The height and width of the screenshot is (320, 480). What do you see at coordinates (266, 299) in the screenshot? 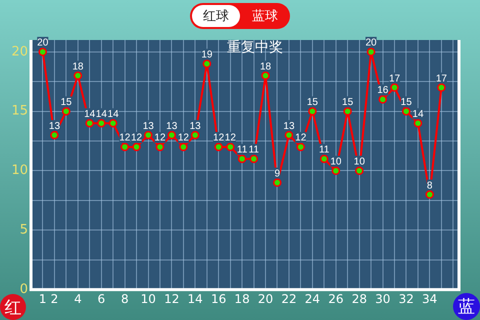
I see `x-tick-label: 20` at bounding box center [266, 299].